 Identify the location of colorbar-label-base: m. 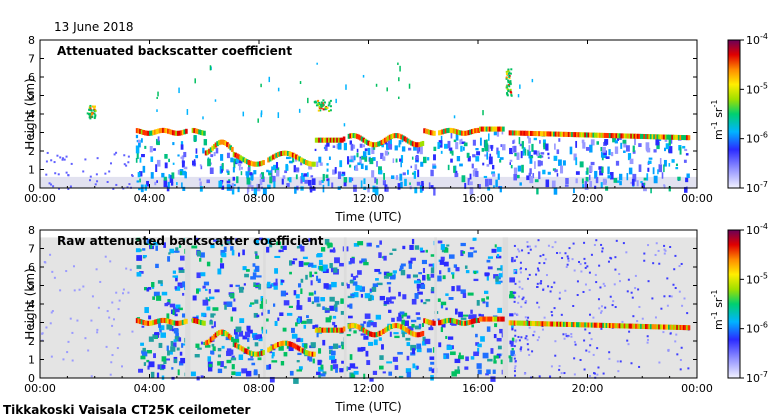
(718, 134).